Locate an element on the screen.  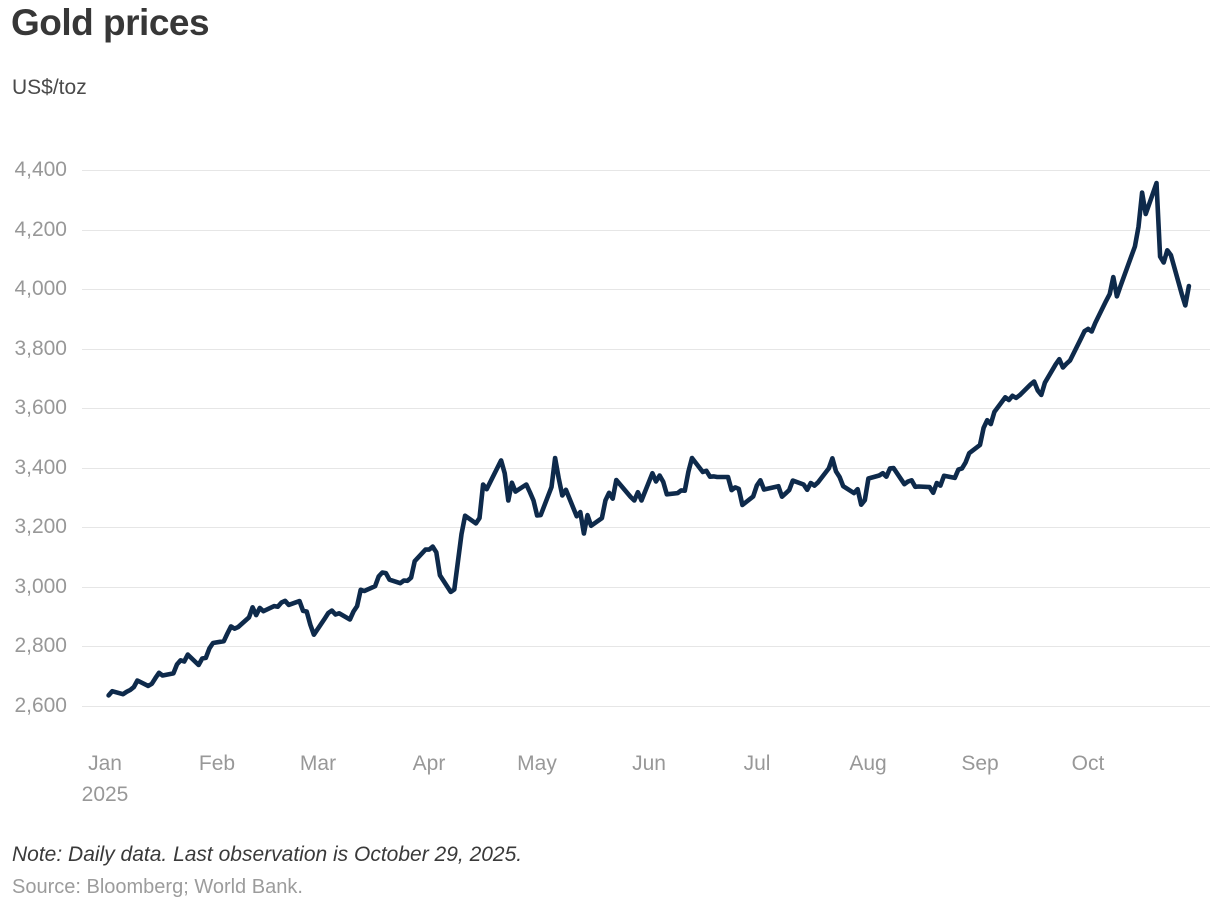
x-axis-tick-label: May is located at coordinates (537, 763).